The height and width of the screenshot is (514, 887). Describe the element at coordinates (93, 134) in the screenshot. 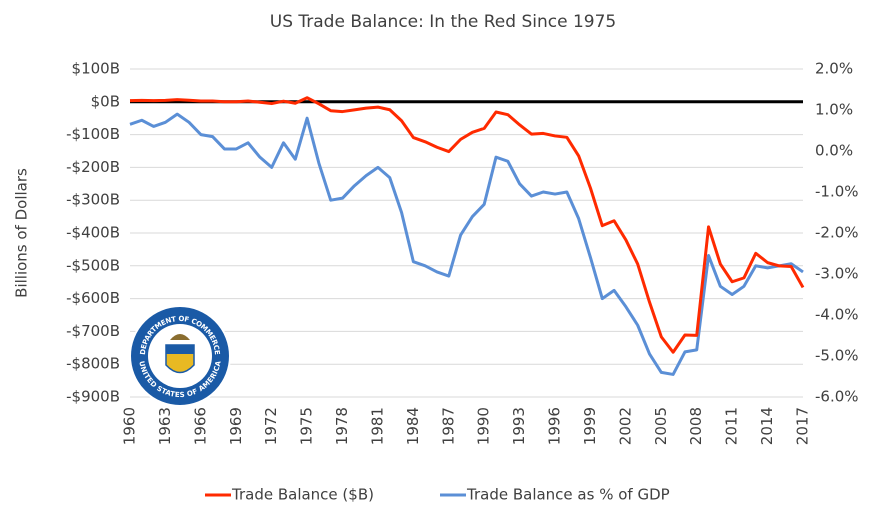

I see `y-tick-label: -$100B` at that location.